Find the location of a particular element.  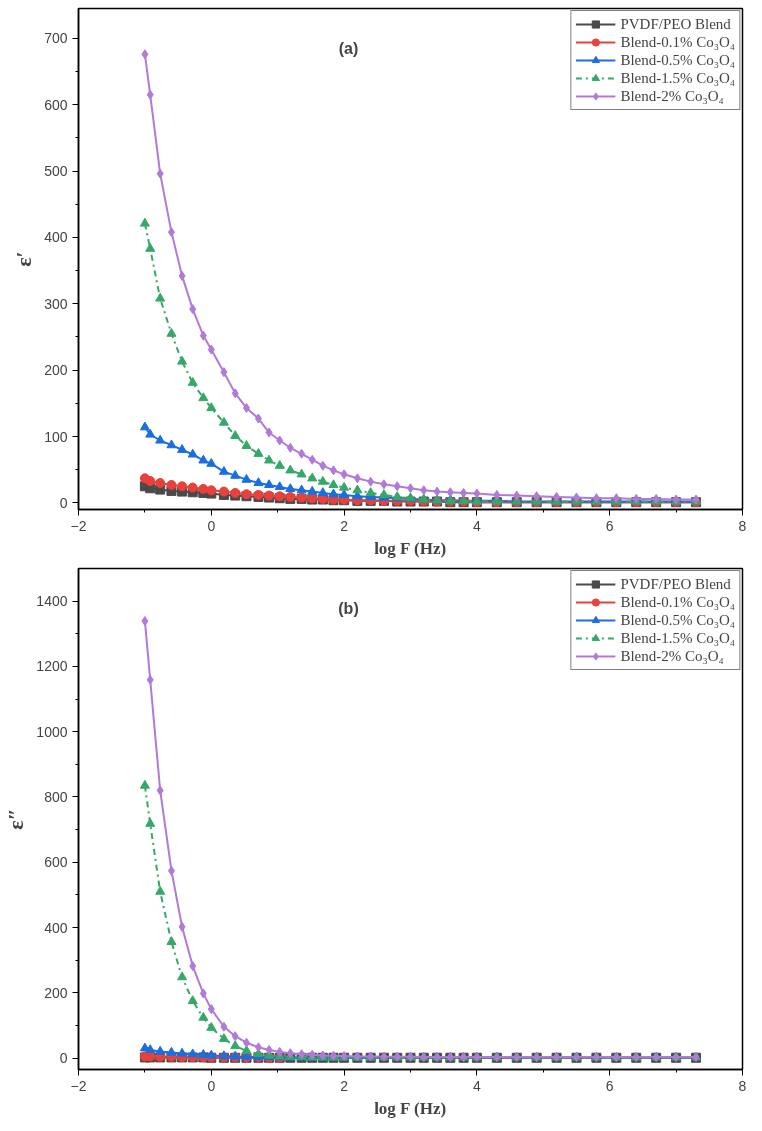

y-axis-title: ε′ is located at coordinates (24, 259).